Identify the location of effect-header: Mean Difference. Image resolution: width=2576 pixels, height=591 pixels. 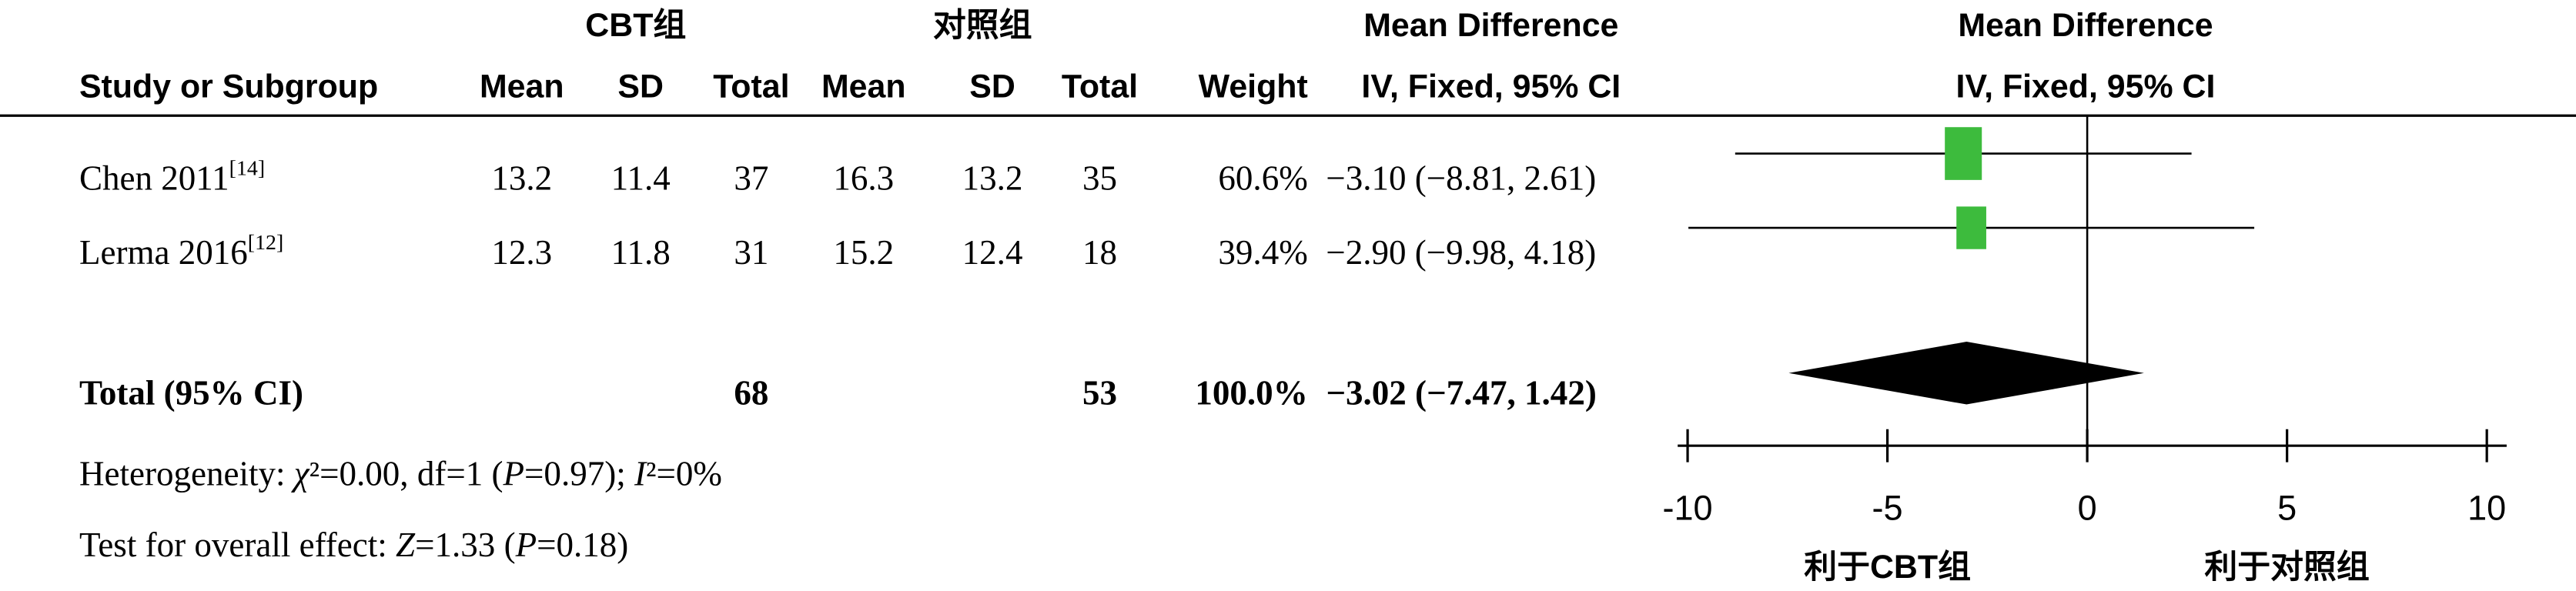
(1491, 25).